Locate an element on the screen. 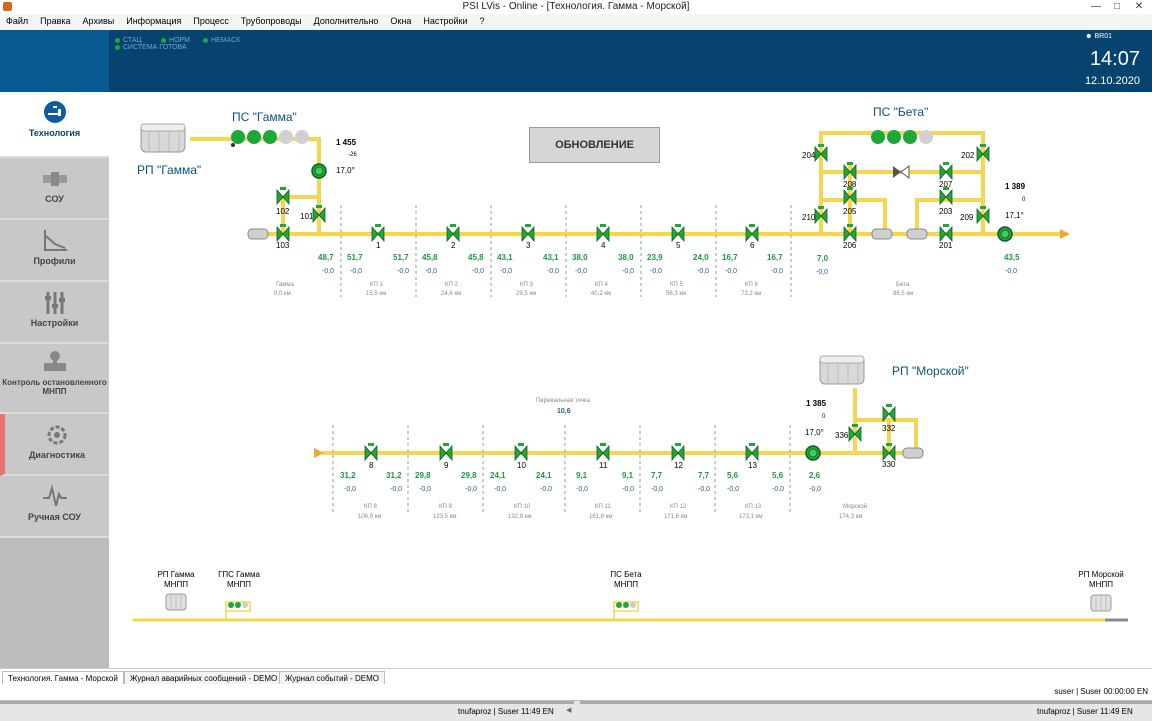 The width and height of the screenshot is (1152, 721). valve-label: 2 is located at coordinates (453, 245).